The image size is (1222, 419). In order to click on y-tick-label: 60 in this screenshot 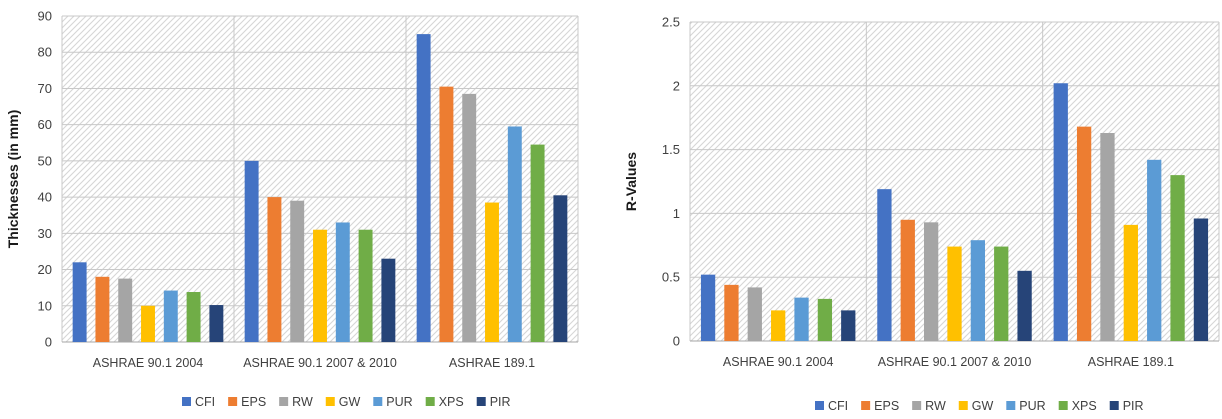, I will do `click(45, 124)`.